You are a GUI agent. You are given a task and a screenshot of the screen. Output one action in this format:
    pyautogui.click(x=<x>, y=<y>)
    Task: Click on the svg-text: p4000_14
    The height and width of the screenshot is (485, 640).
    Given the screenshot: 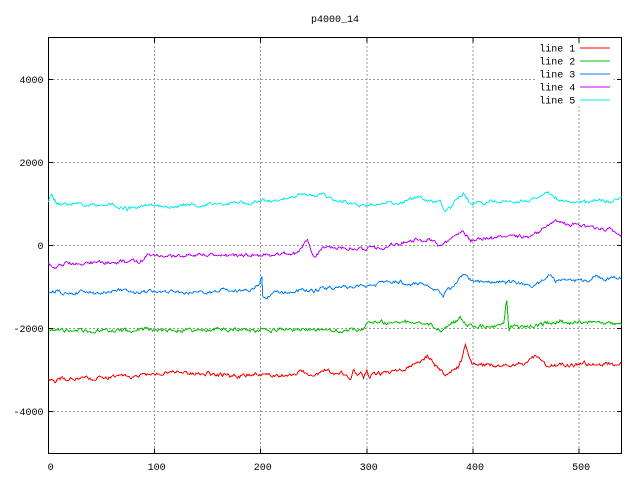 What is the action you would take?
    pyautogui.click(x=335, y=20)
    